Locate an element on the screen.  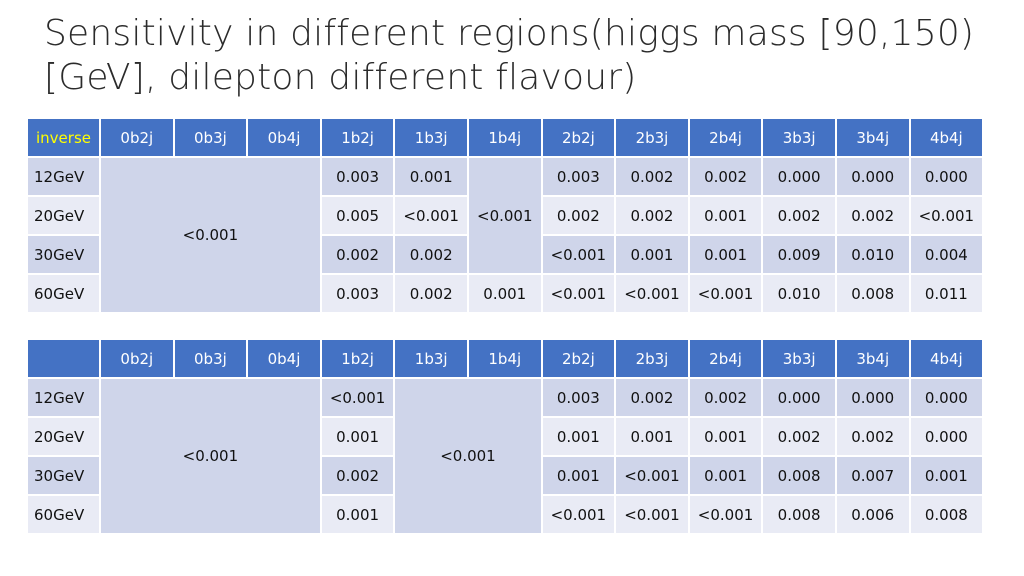
merged-cell-1b4j: <0.001 is located at coordinates (504, 215).